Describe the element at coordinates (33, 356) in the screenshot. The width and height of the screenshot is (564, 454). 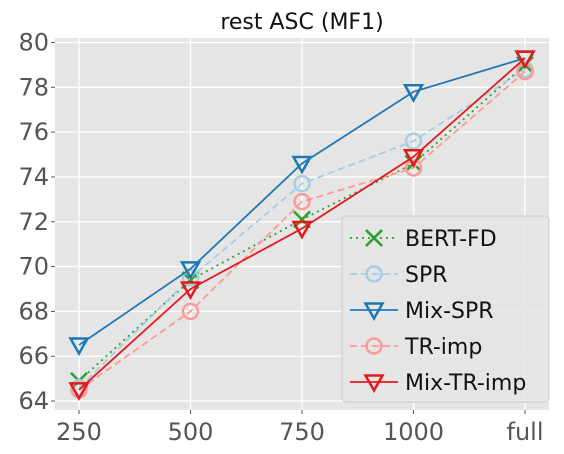
I see `y-tick-label-66: 66` at that location.